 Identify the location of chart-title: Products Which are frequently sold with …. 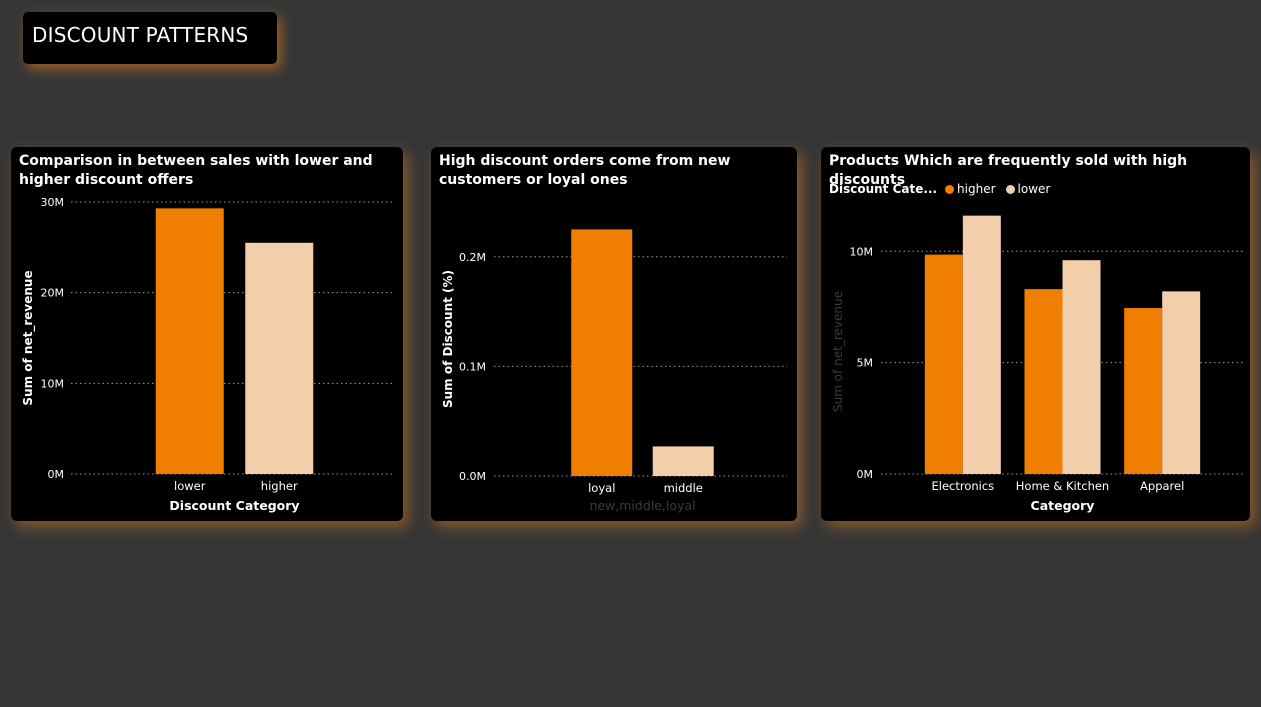
(1008, 170).